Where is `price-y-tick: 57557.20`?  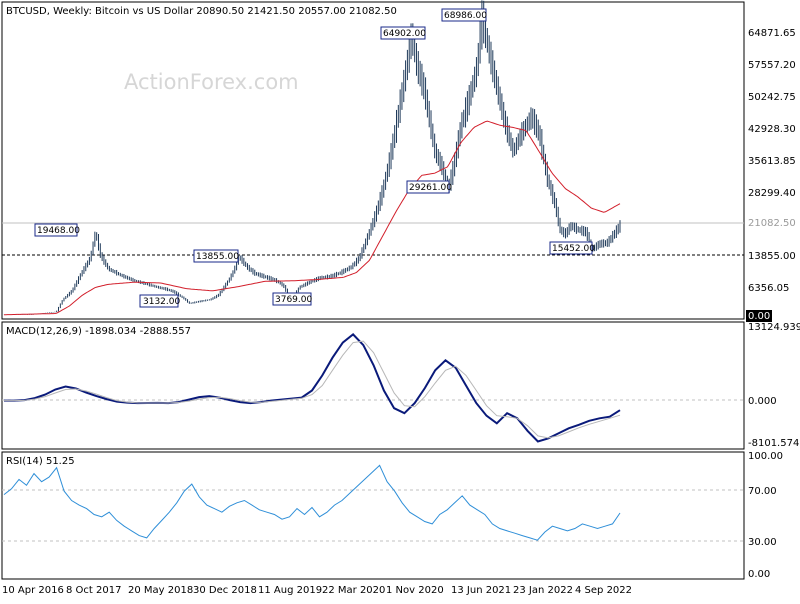
price-y-tick: 57557.20 is located at coordinates (772, 65).